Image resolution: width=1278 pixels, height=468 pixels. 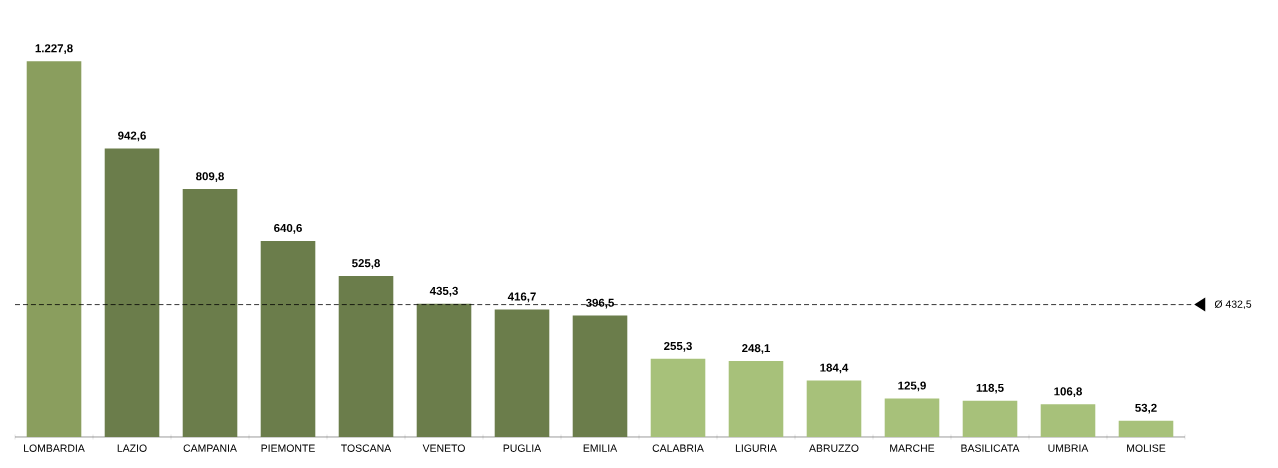 What do you see at coordinates (990, 388) in the screenshot?
I see `data-label: 118,5` at bounding box center [990, 388].